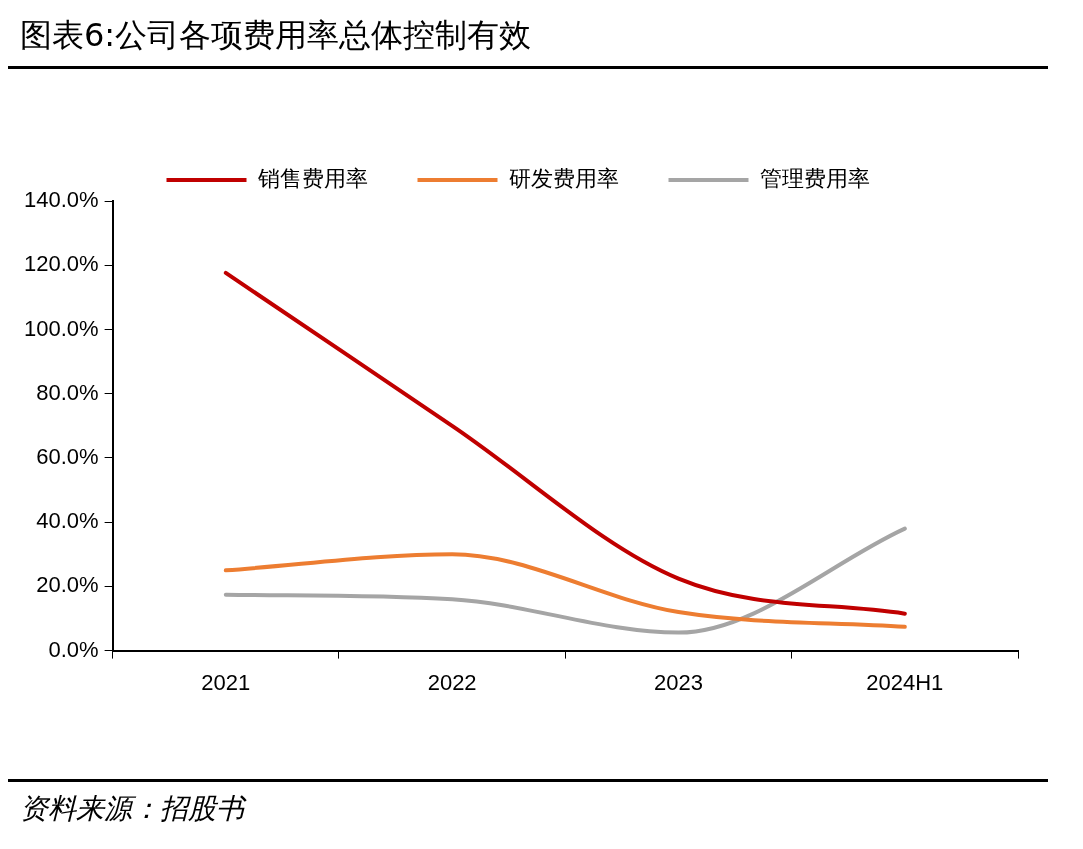 This screenshot has height=849, width=1083. I want to click on y-tick-label: 40.0%, so click(67, 521).